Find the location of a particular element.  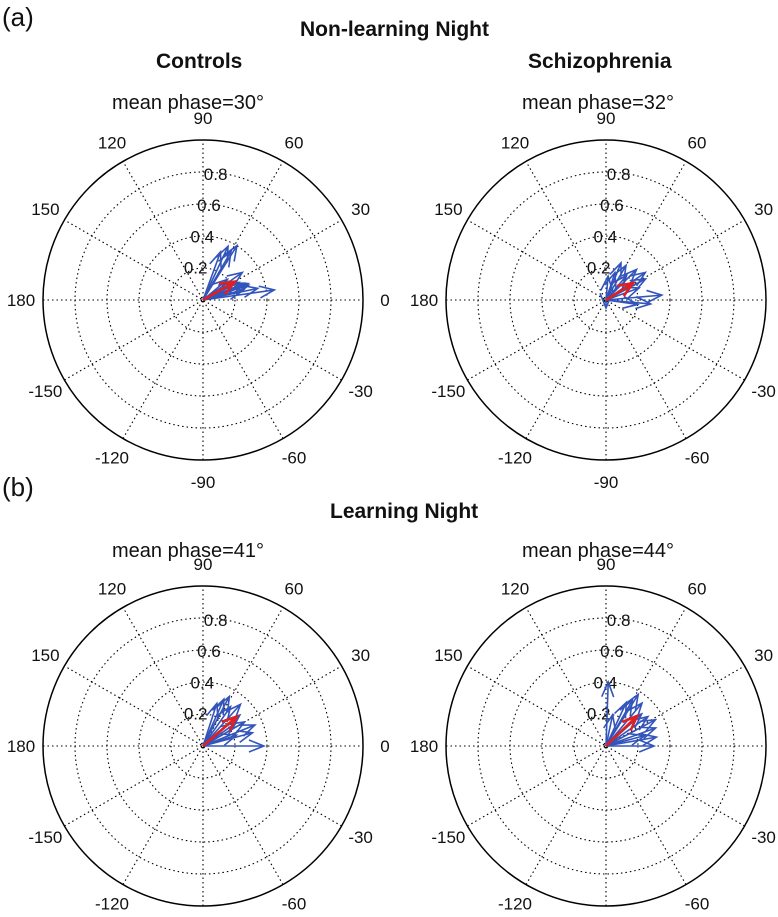

section-b-title: Learning Night is located at coordinates (404, 511).